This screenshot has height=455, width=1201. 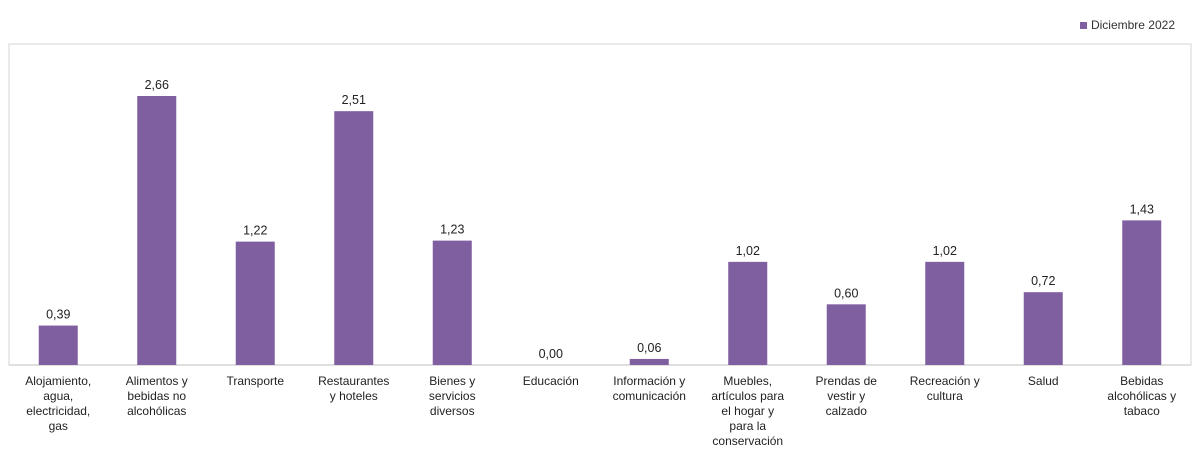 I want to click on data-label: 2,51, so click(x=354, y=100).